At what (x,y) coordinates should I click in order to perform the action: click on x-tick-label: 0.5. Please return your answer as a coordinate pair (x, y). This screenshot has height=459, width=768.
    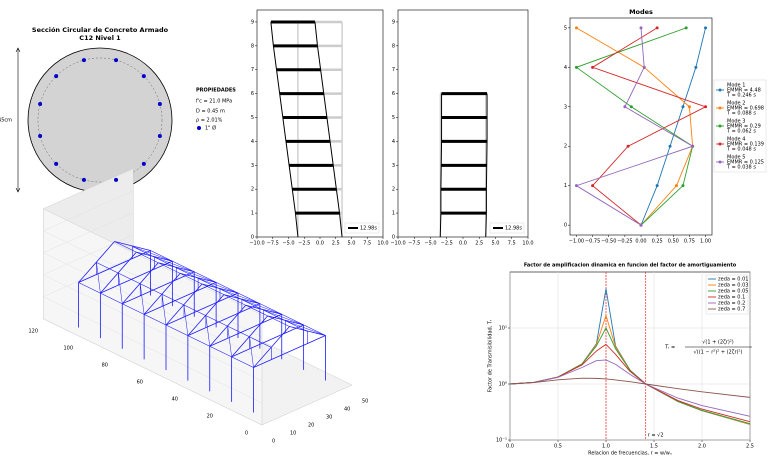
    Looking at the image, I should click on (558, 447).